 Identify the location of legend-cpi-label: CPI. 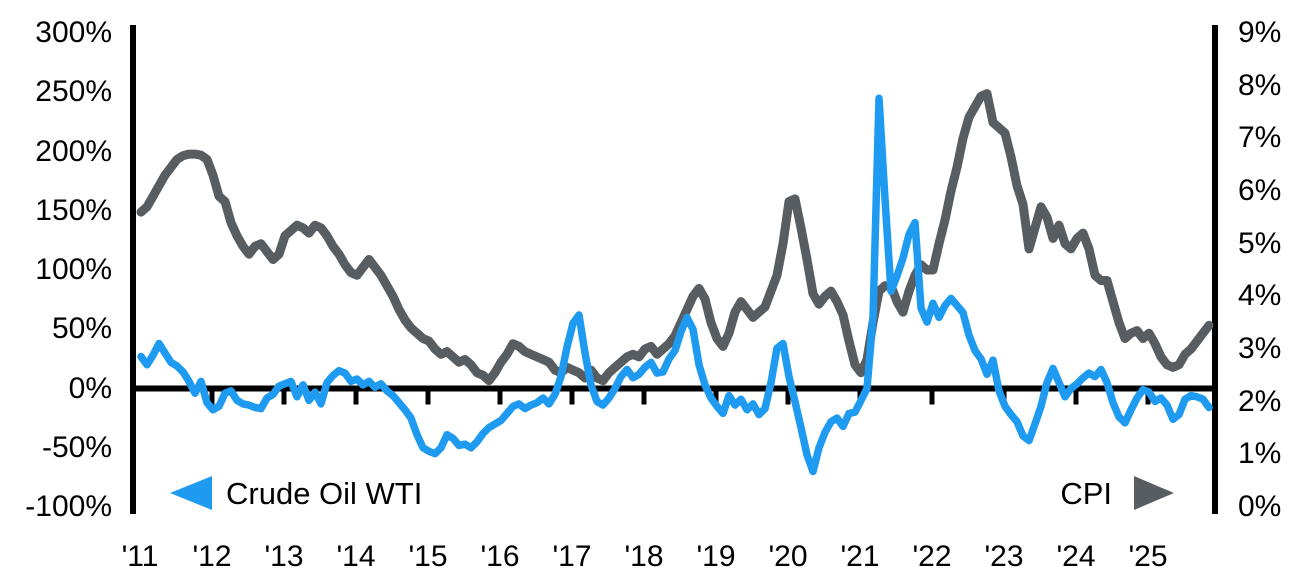
(1086, 493).